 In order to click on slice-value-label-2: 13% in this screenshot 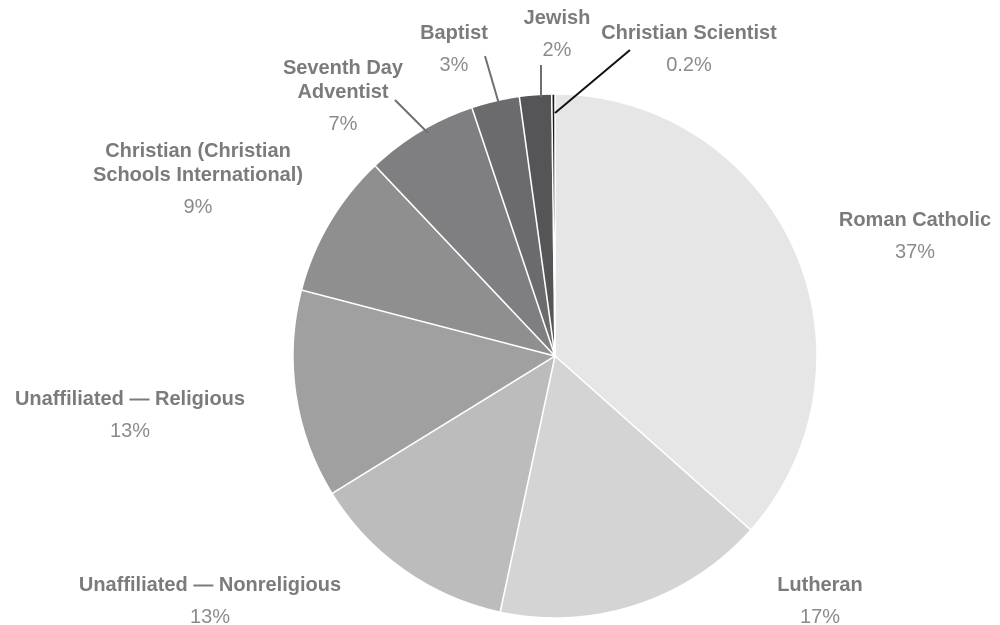, I will do `click(210, 615)`.